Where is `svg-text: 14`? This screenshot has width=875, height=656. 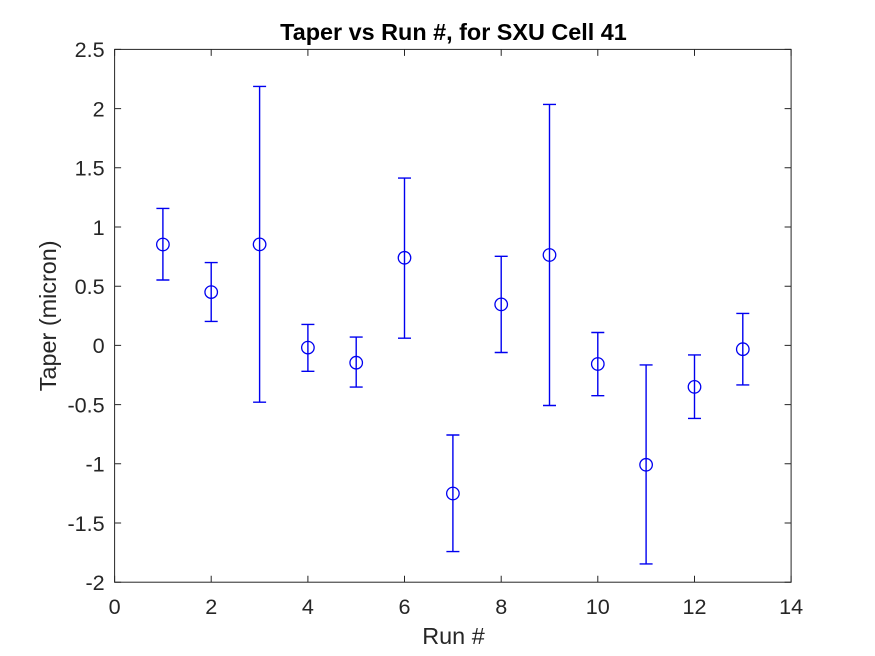 svg-text: 14 is located at coordinates (791, 606).